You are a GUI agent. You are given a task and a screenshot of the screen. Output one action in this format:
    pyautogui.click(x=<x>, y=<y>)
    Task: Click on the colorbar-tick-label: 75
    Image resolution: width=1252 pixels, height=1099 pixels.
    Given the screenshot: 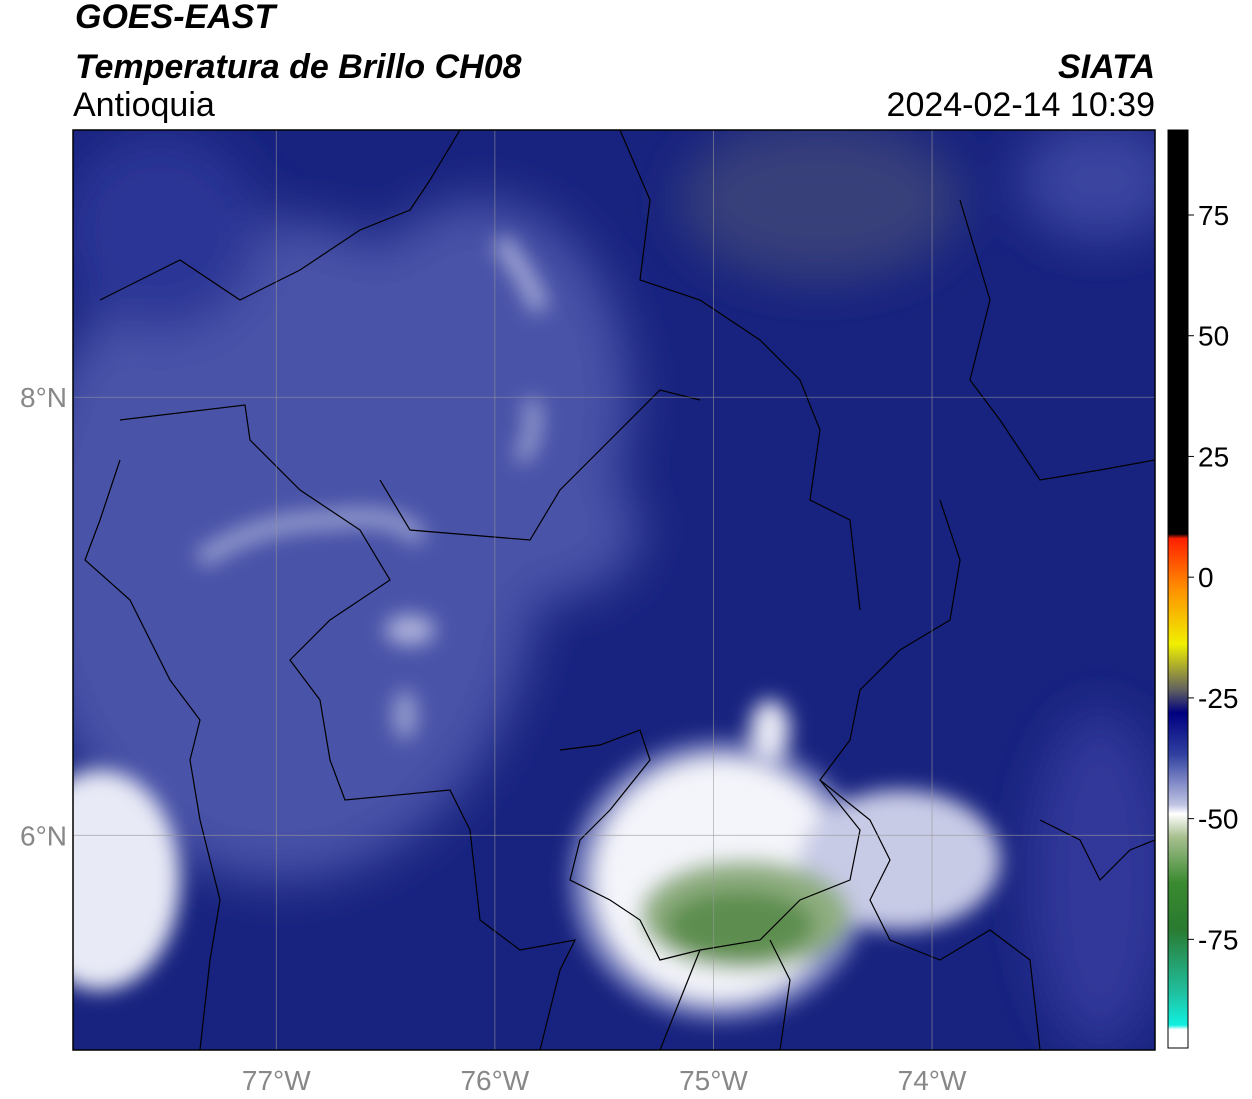 What is the action you would take?
    pyautogui.click(x=1213, y=215)
    